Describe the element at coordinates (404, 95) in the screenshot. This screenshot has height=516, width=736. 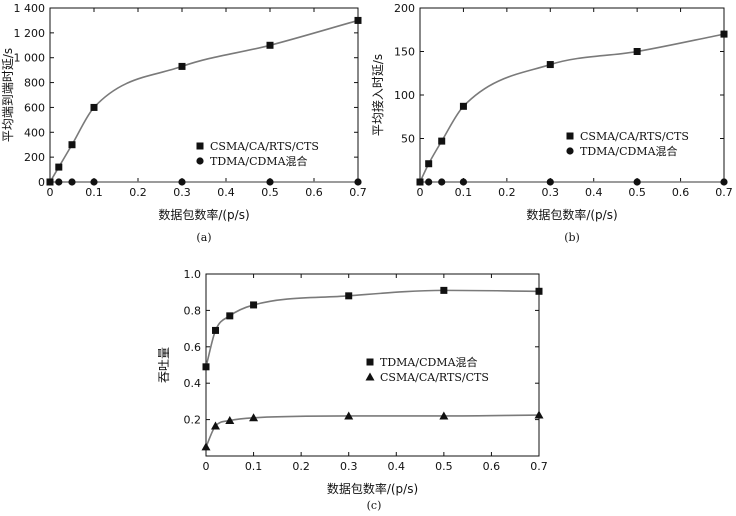
I see `y-tick-label: 100` at that location.